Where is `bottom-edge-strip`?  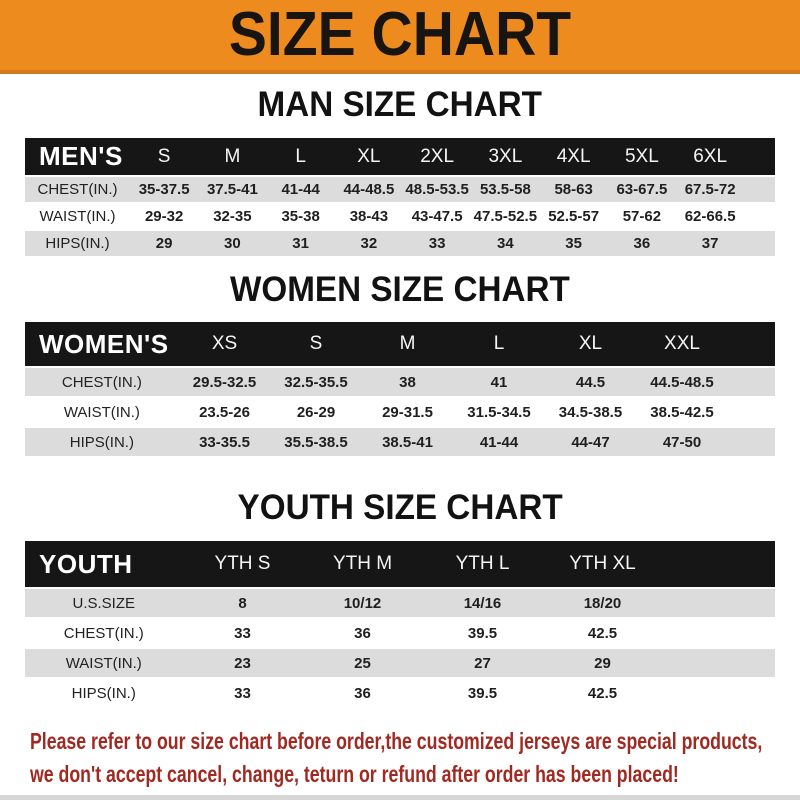 bottom-edge-strip is located at coordinates (400, 797).